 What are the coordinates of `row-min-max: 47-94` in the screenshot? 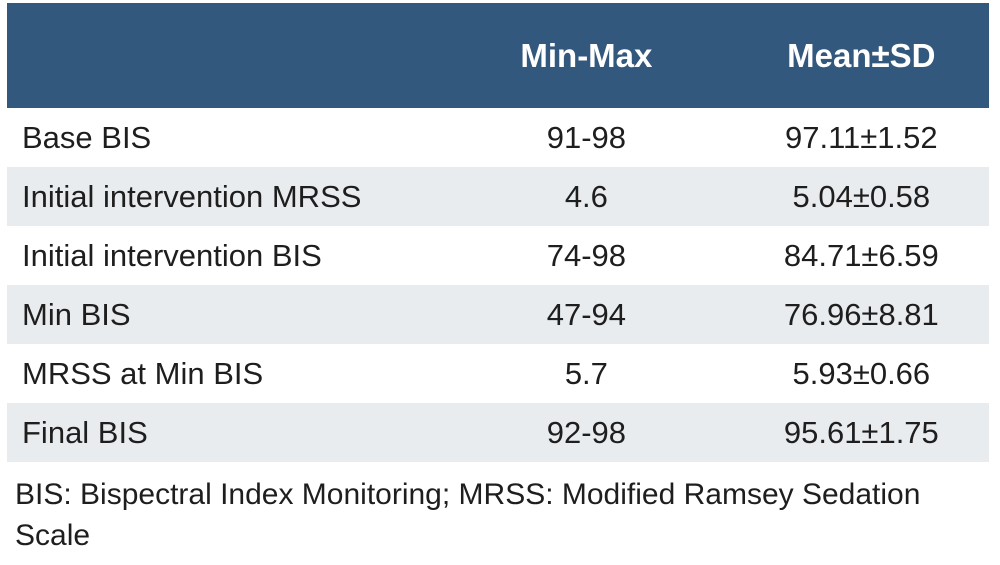 It's located at (586, 314).